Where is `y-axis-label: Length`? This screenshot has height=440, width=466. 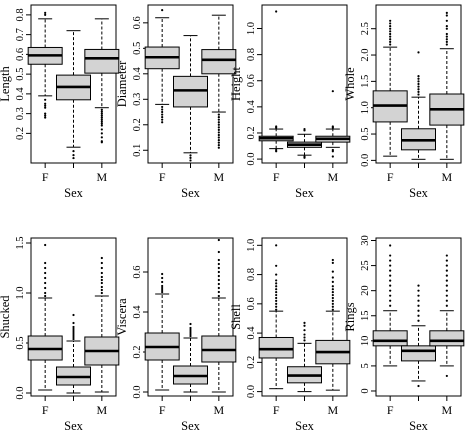
y-axis-label: Length is located at coordinates (6, 84).